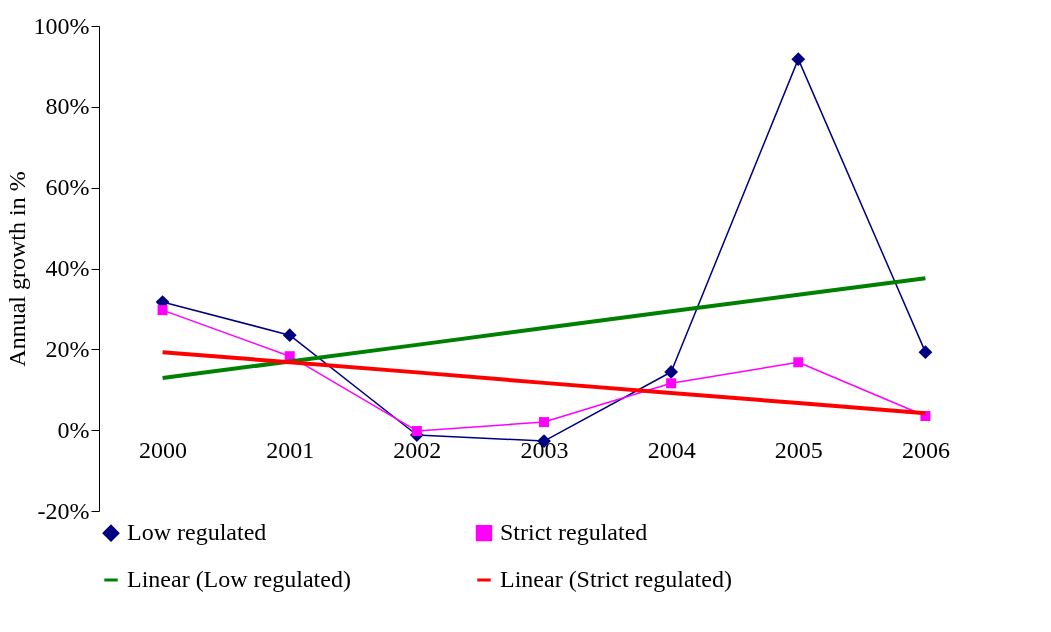 The width and height of the screenshot is (1051, 632). I want to click on y-tick-label: 0%, so click(73, 429).